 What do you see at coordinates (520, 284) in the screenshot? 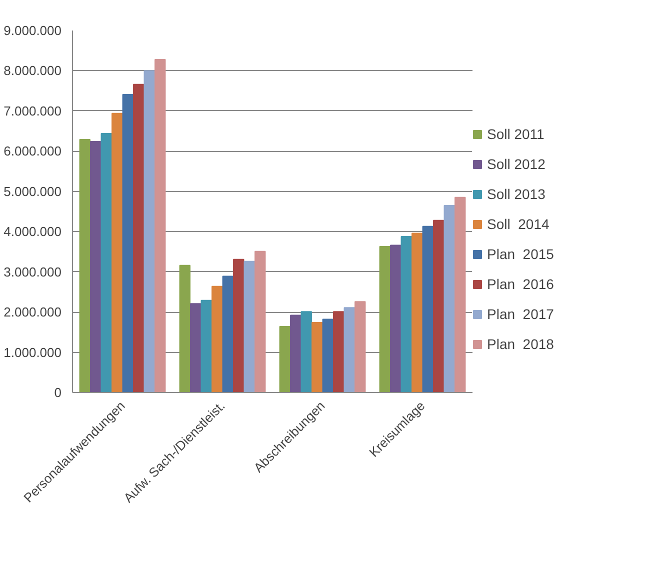
I see `legend-label: Plan 2016` at bounding box center [520, 284].